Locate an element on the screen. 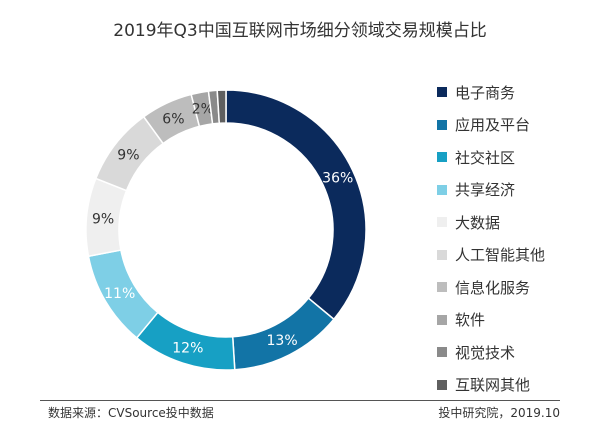 Image resolution: width=600 pixels, height=434 pixels. legend-label: 视觉技术 is located at coordinates (485, 352).